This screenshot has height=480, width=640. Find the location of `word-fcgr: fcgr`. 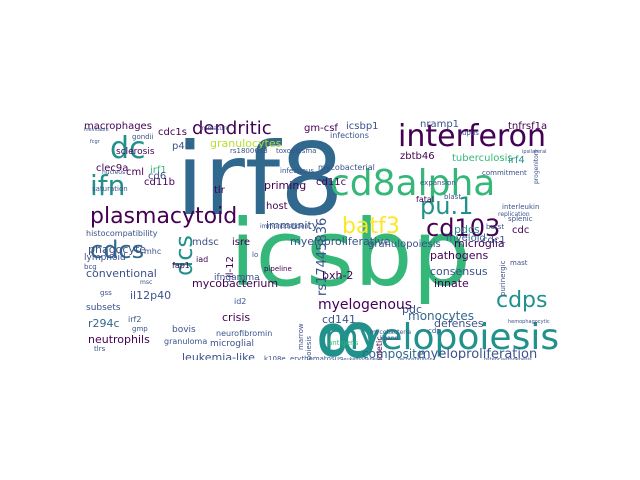

word-fcgr: fcgr is located at coordinates (95, 142).